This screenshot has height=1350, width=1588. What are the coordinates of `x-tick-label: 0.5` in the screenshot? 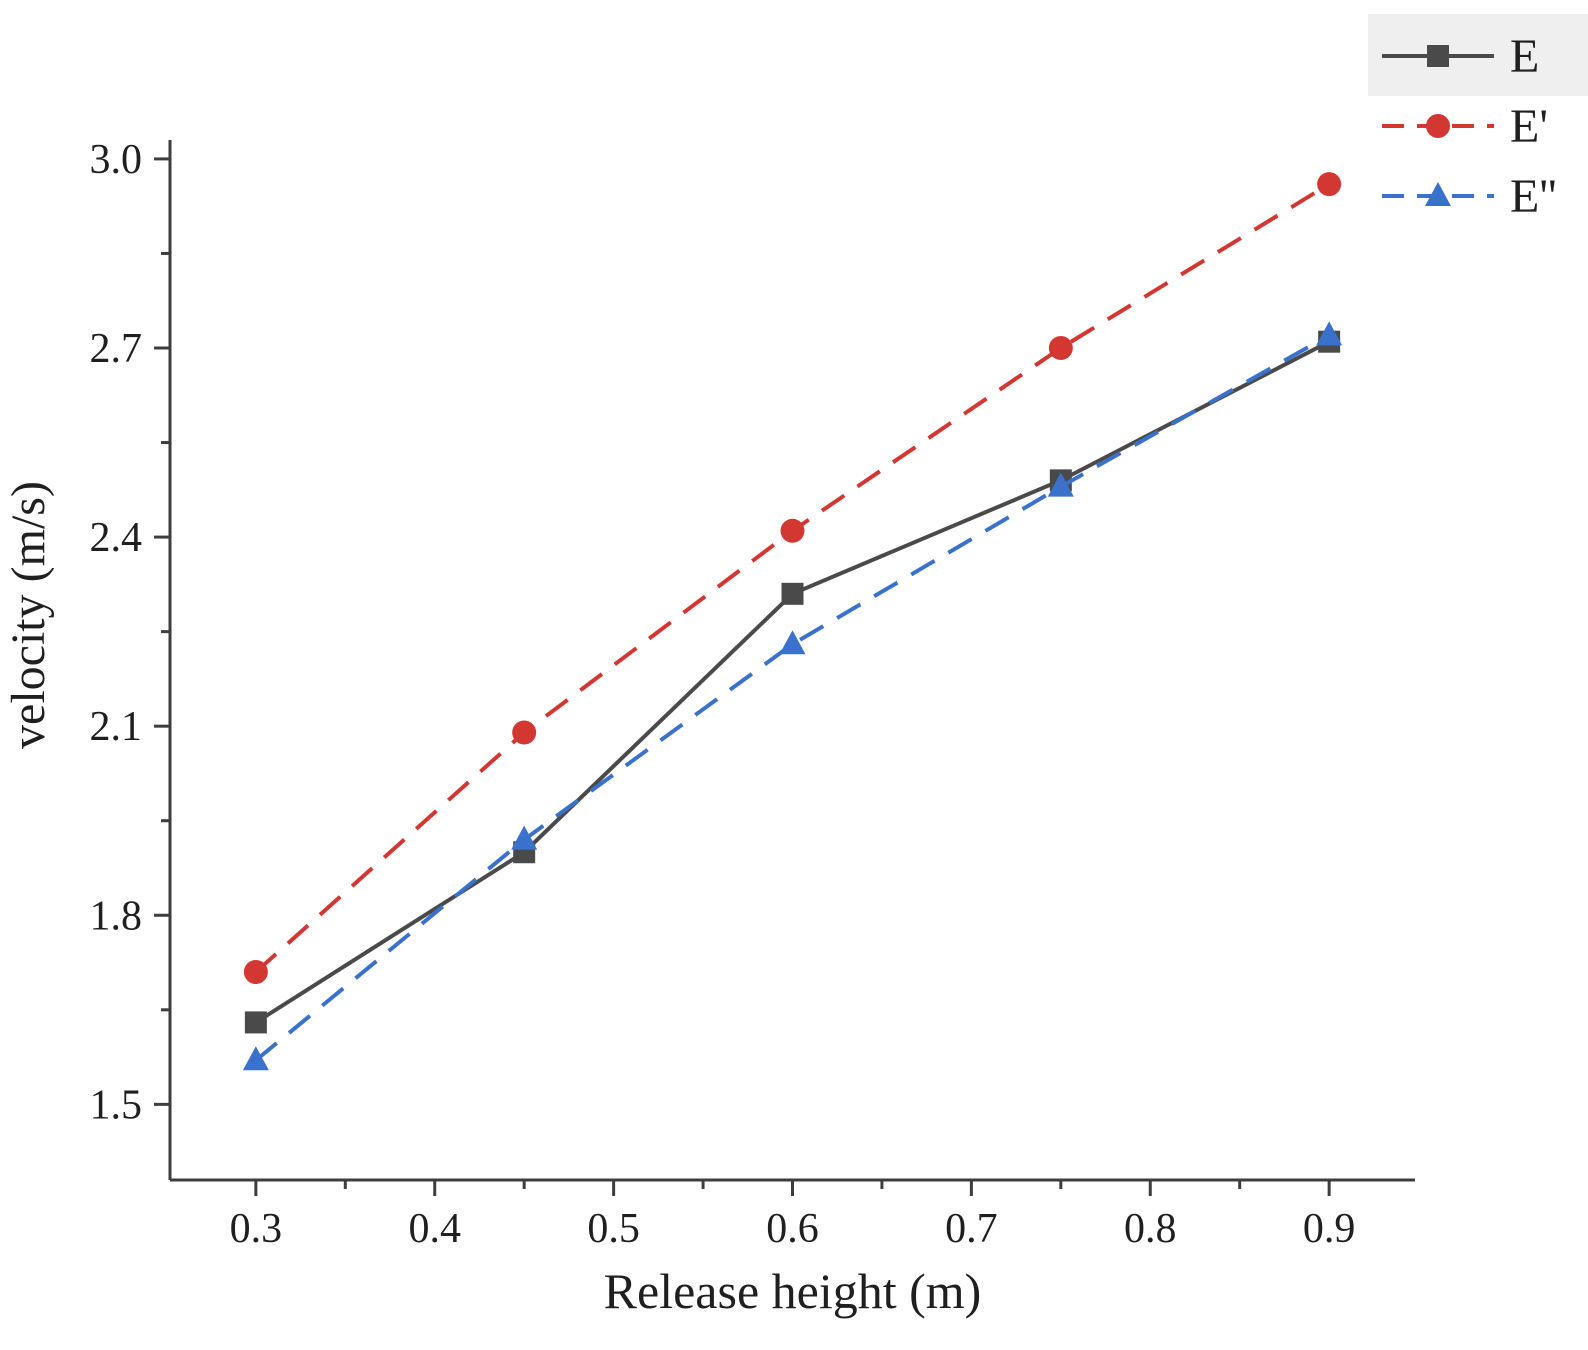 It's located at (613, 1229).